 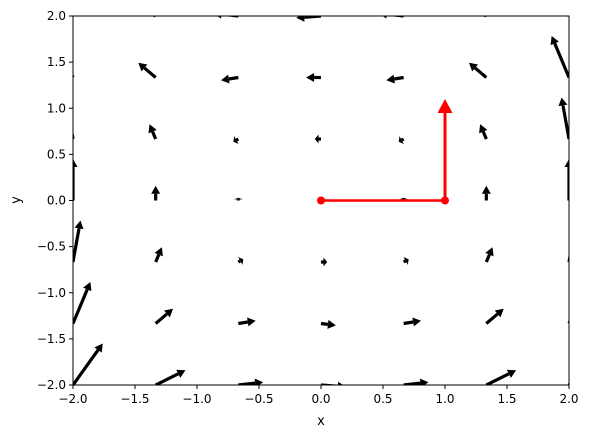 I want to click on overlay-point, so click(x=321, y=200).